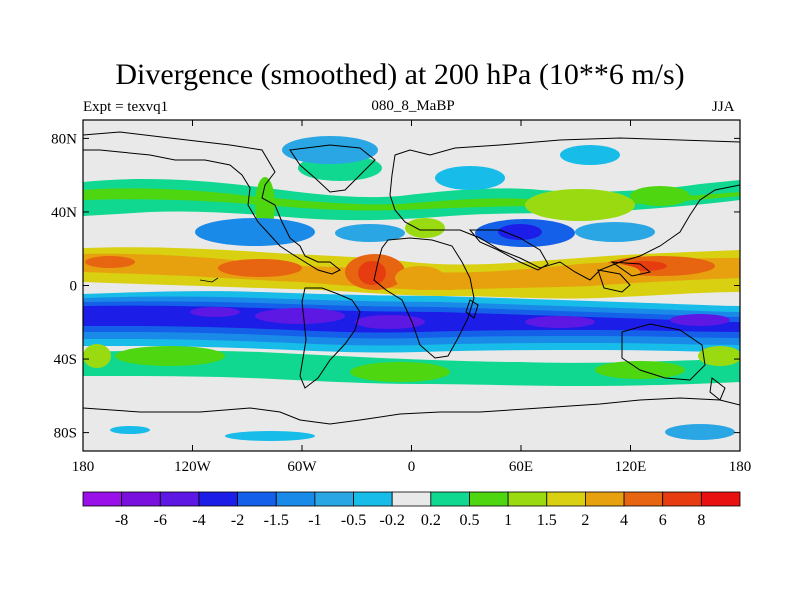 Image resolution: width=800 pixels, height=600 pixels. What do you see at coordinates (160, 520) in the screenshot?
I see `colorbar-label: -6` at bounding box center [160, 520].